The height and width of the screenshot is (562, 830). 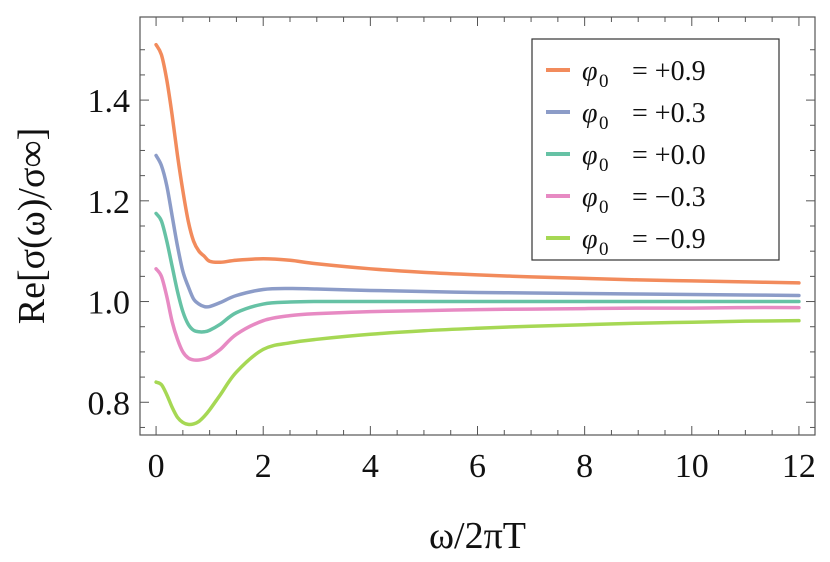 I want to click on legend-value: = +0.9, so click(x=669, y=71).